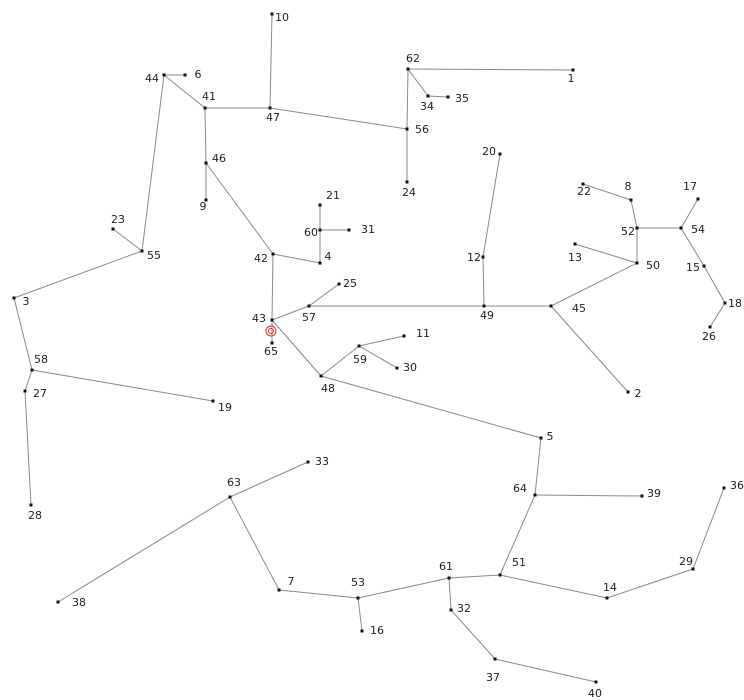 This screenshot has height=700, width=744. I want to click on node-label: 43, so click(259, 318).